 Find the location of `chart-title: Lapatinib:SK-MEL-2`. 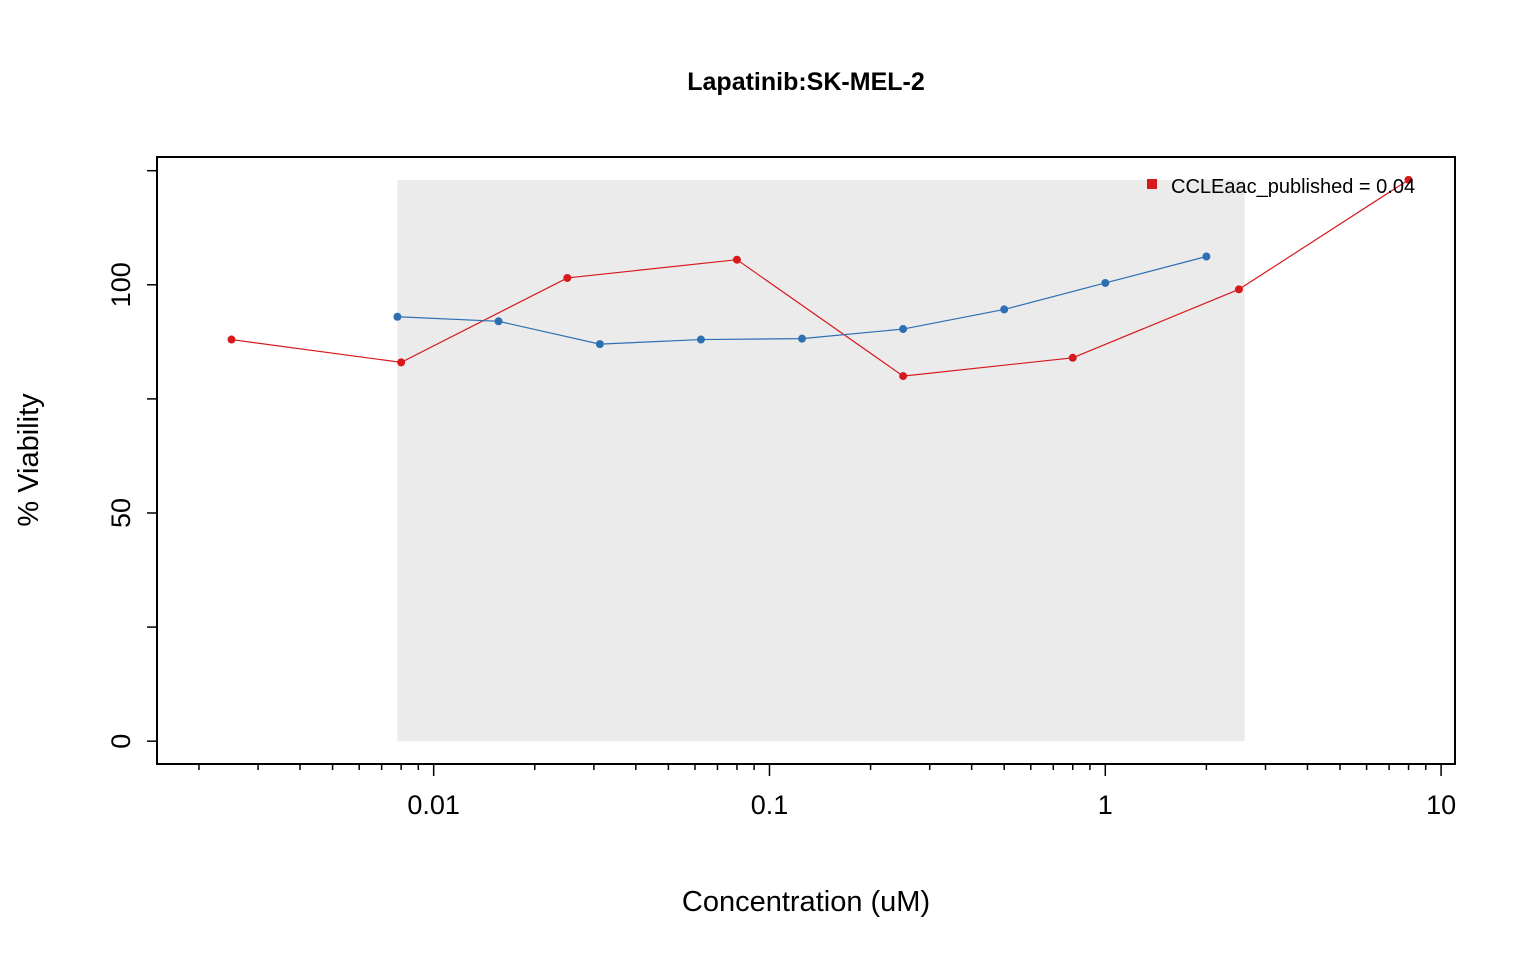

chart-title: Lapatinib:SK-MEL-2 is located at coordinates (806, 82).